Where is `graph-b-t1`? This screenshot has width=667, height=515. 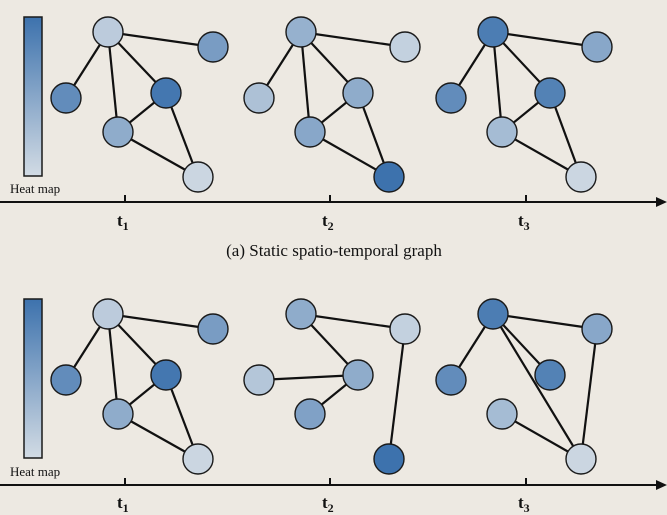 graph-b-t1 is located at coordinates (139, 386).